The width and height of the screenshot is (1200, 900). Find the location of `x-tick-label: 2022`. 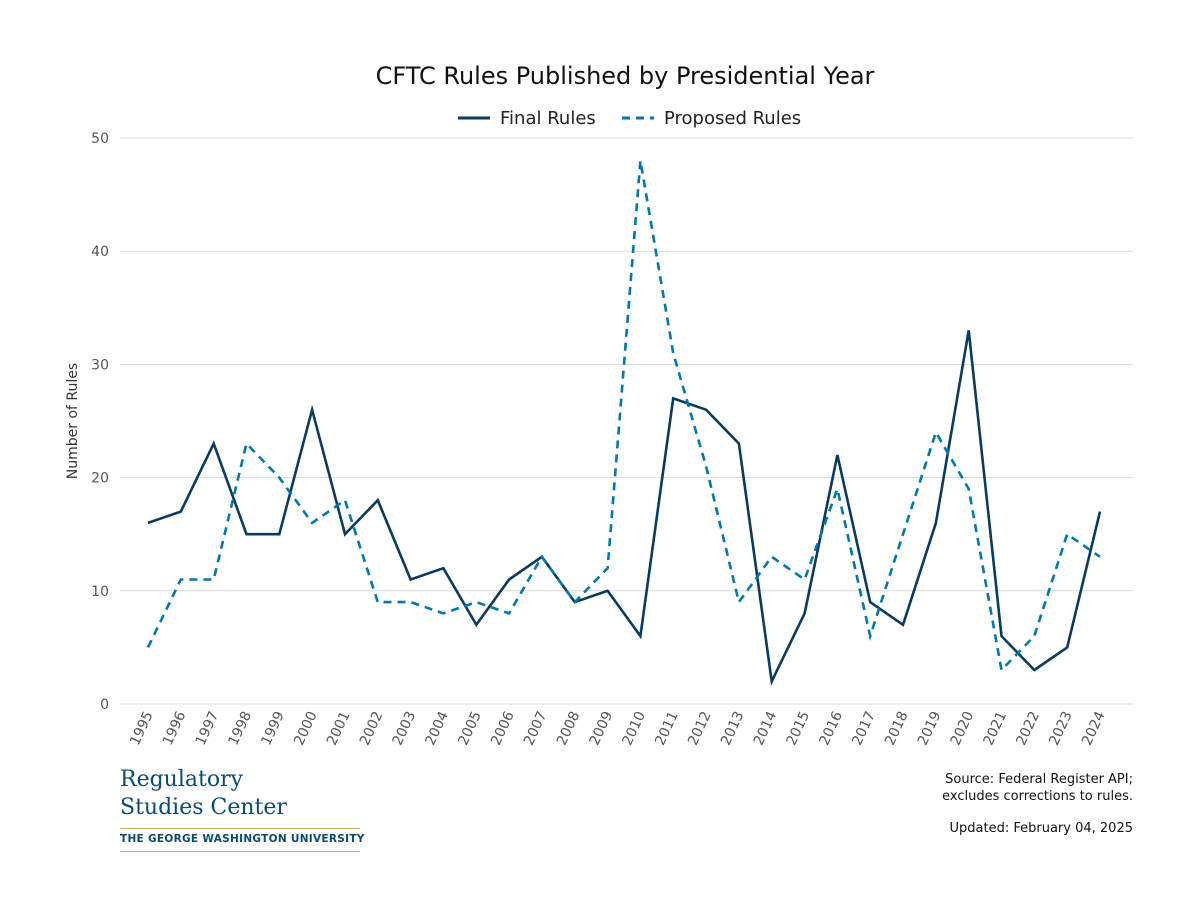

x-tick-label: 2022 is located at coordinates (1028, 728).